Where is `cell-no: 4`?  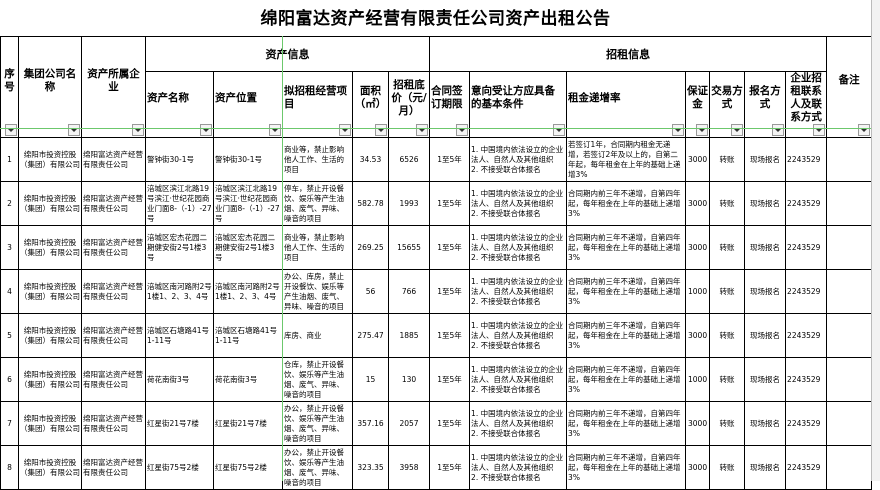 cell-no: 4 is located at coordinates (9, 291).